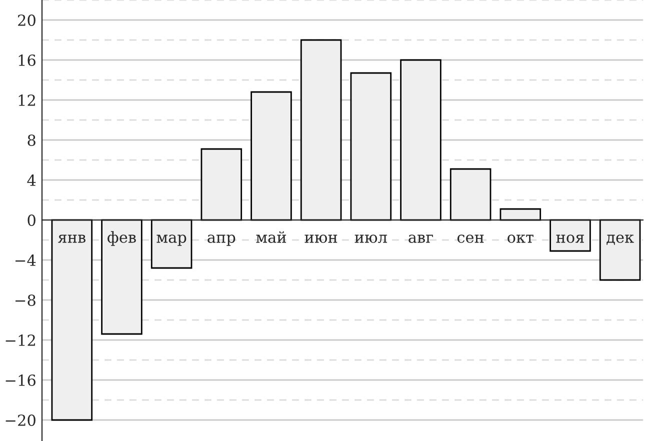 The height and width of the screenshot is (441, 649). What do you see at coordinates (620, 239) in the screenshot?
I see `x-tick-label: дек` at bounding box center [620, 239].